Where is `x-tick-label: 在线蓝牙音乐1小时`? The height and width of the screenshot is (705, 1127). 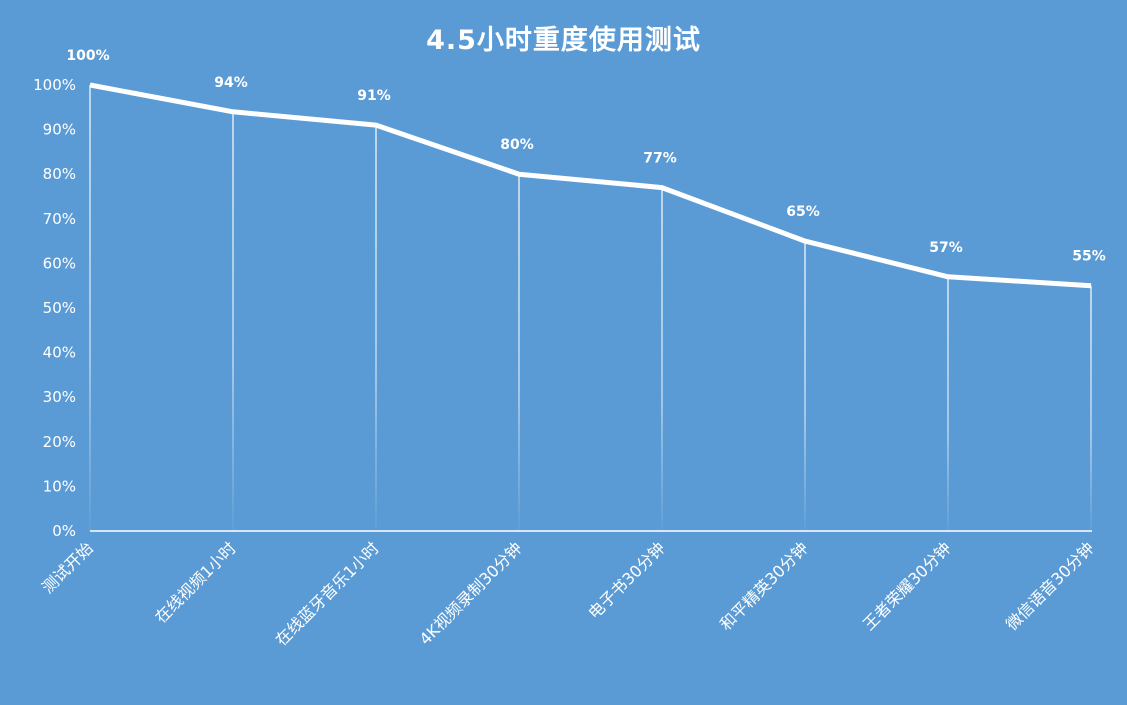 x-tick-label: 在线蓝牙音乐1小时 is located at coordinates (327, 593).